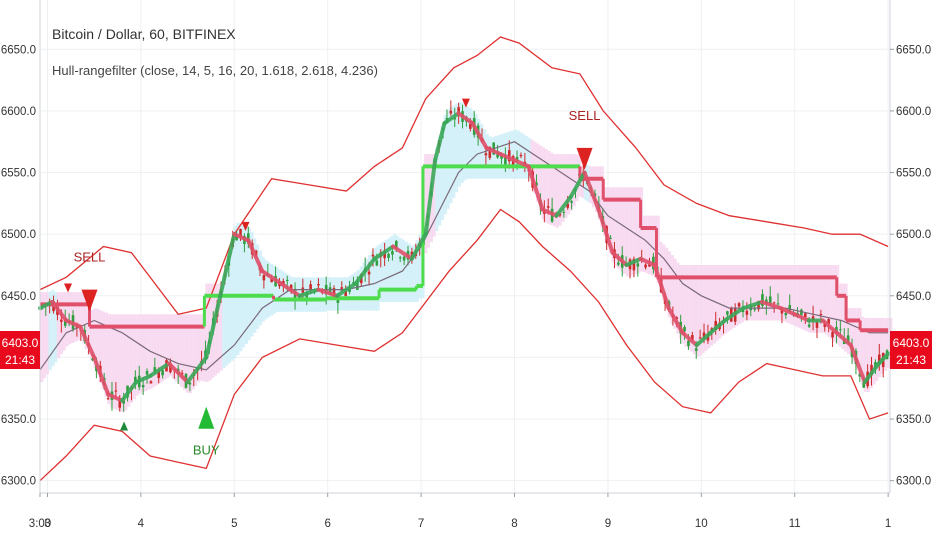 Image resolution: width=932 pixels, height=550 pixels. What do you see at coordinates (90, 257) in the screenshot?
I see `sell-signal-label: SELL` at bounding box center [90, 257].